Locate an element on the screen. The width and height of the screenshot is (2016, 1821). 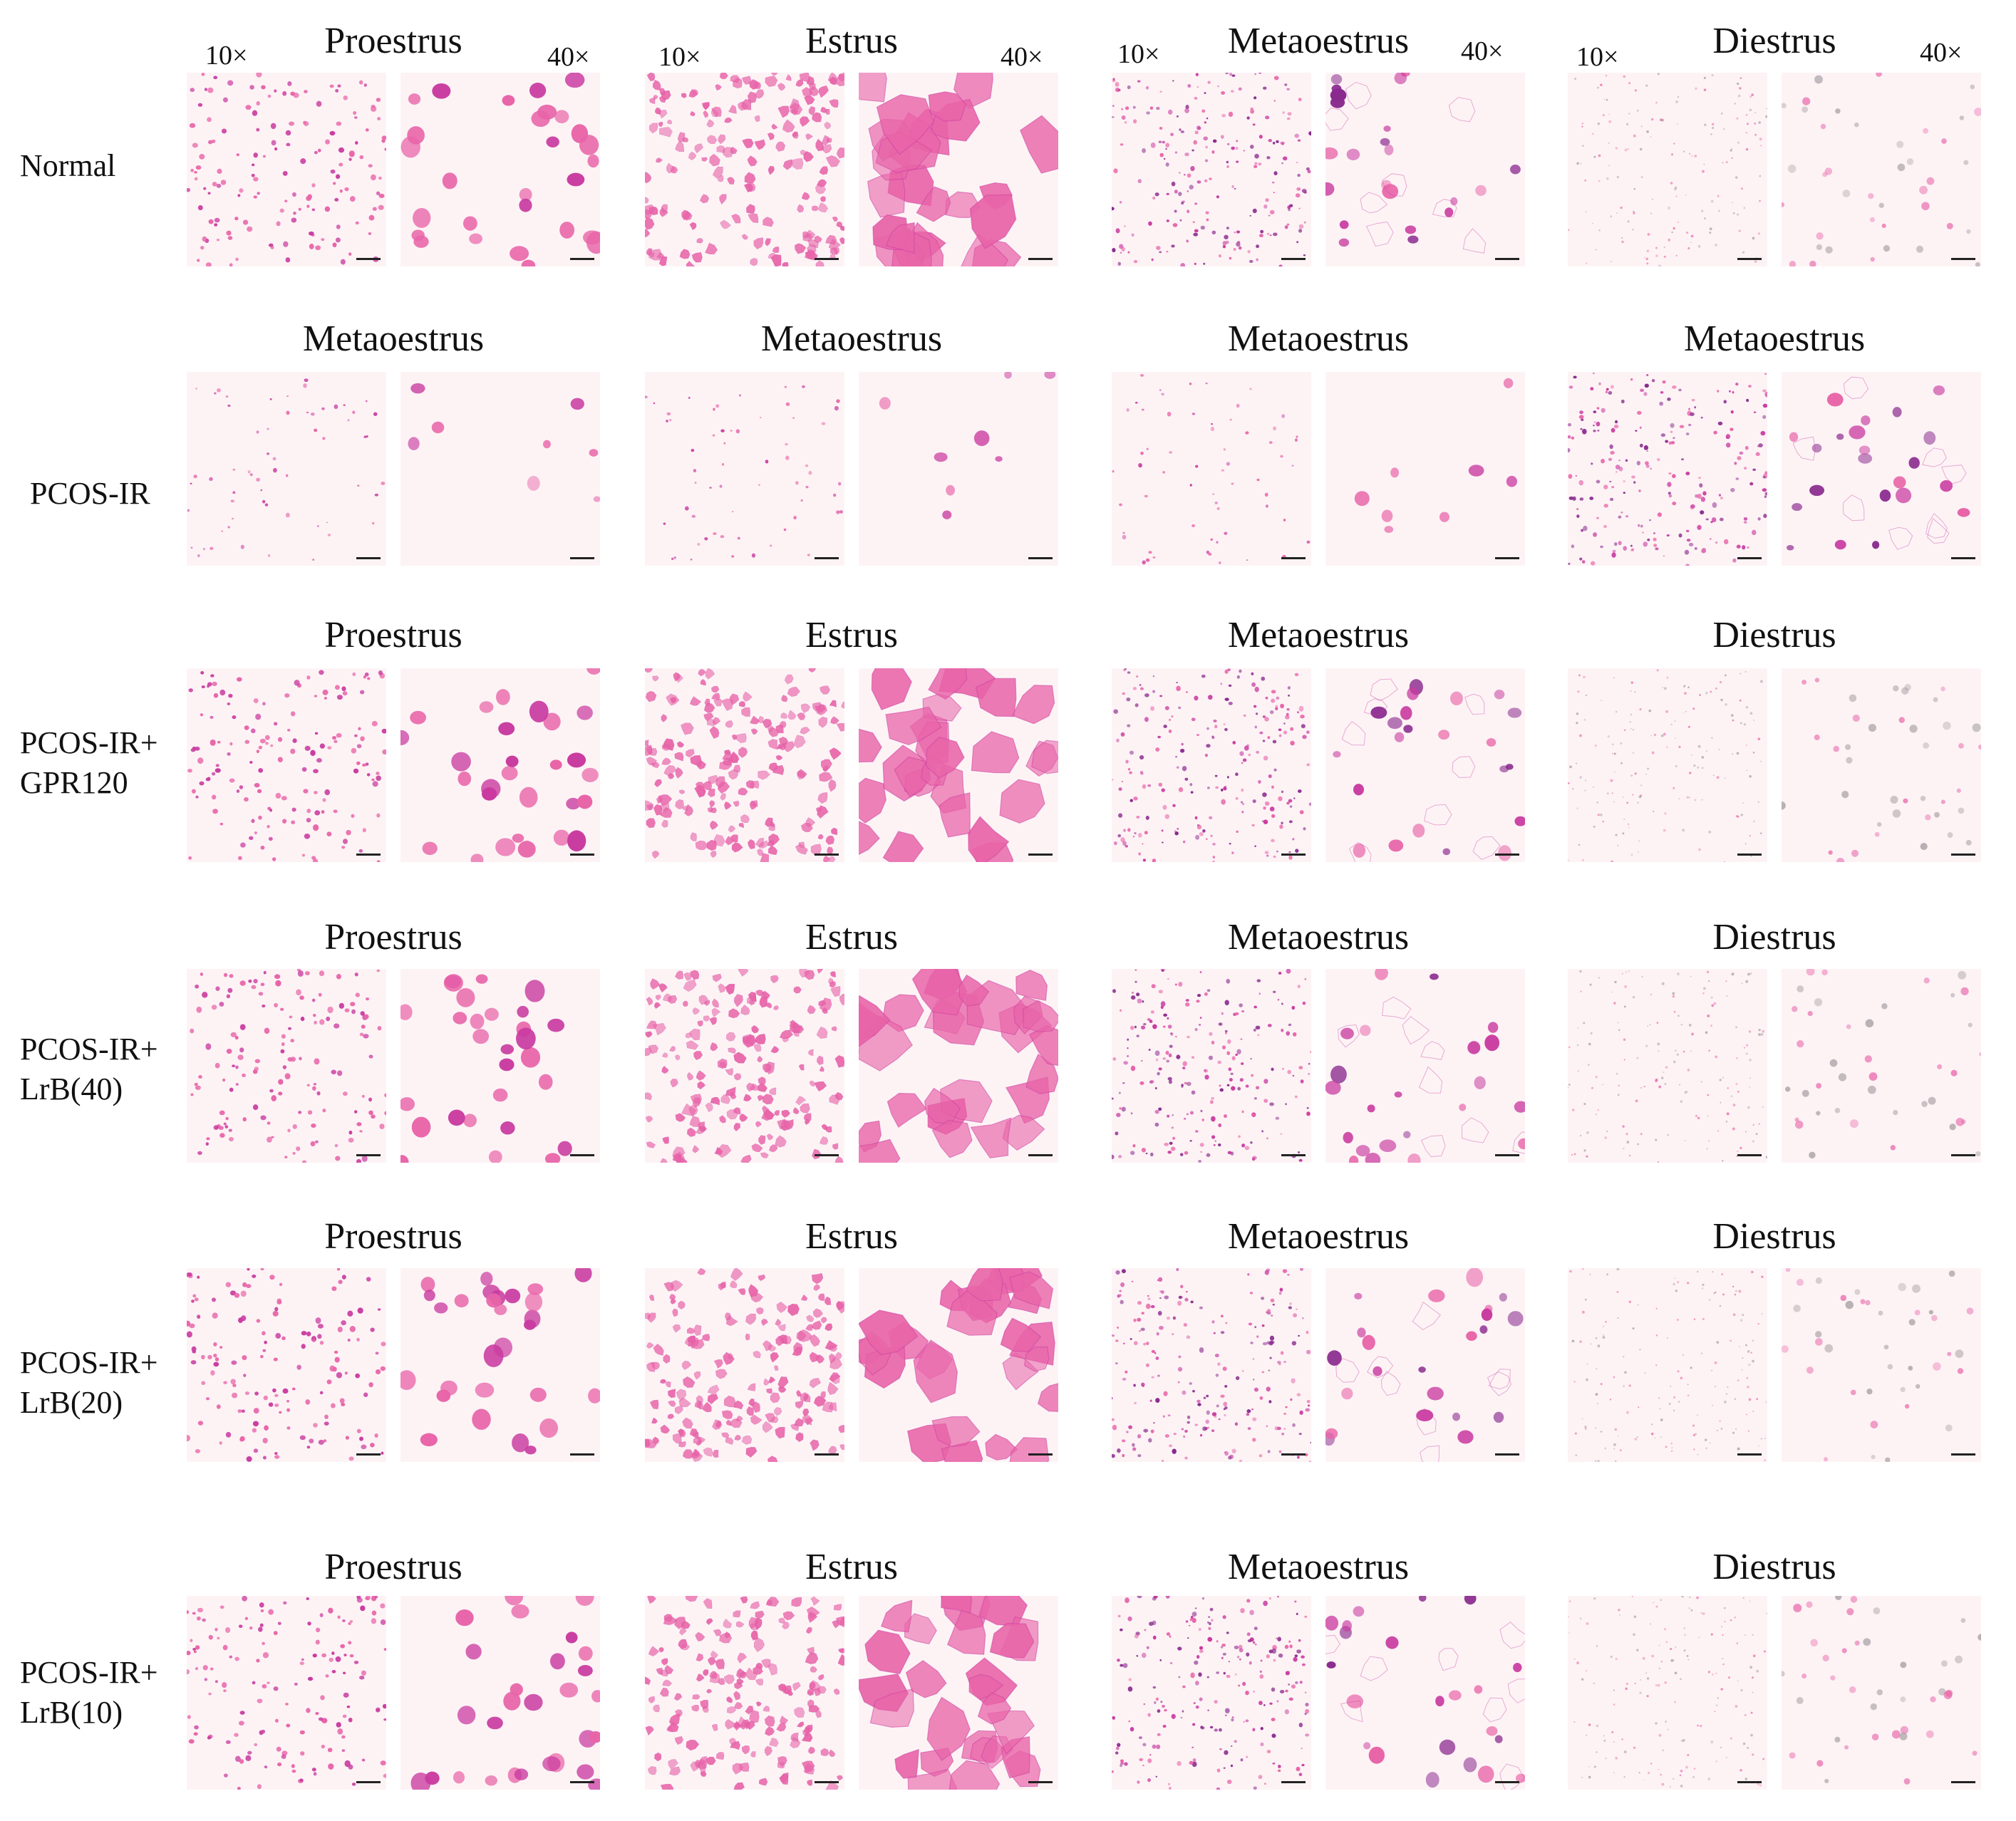
mag-low-1: 10× is located at coordinates (226, 56).